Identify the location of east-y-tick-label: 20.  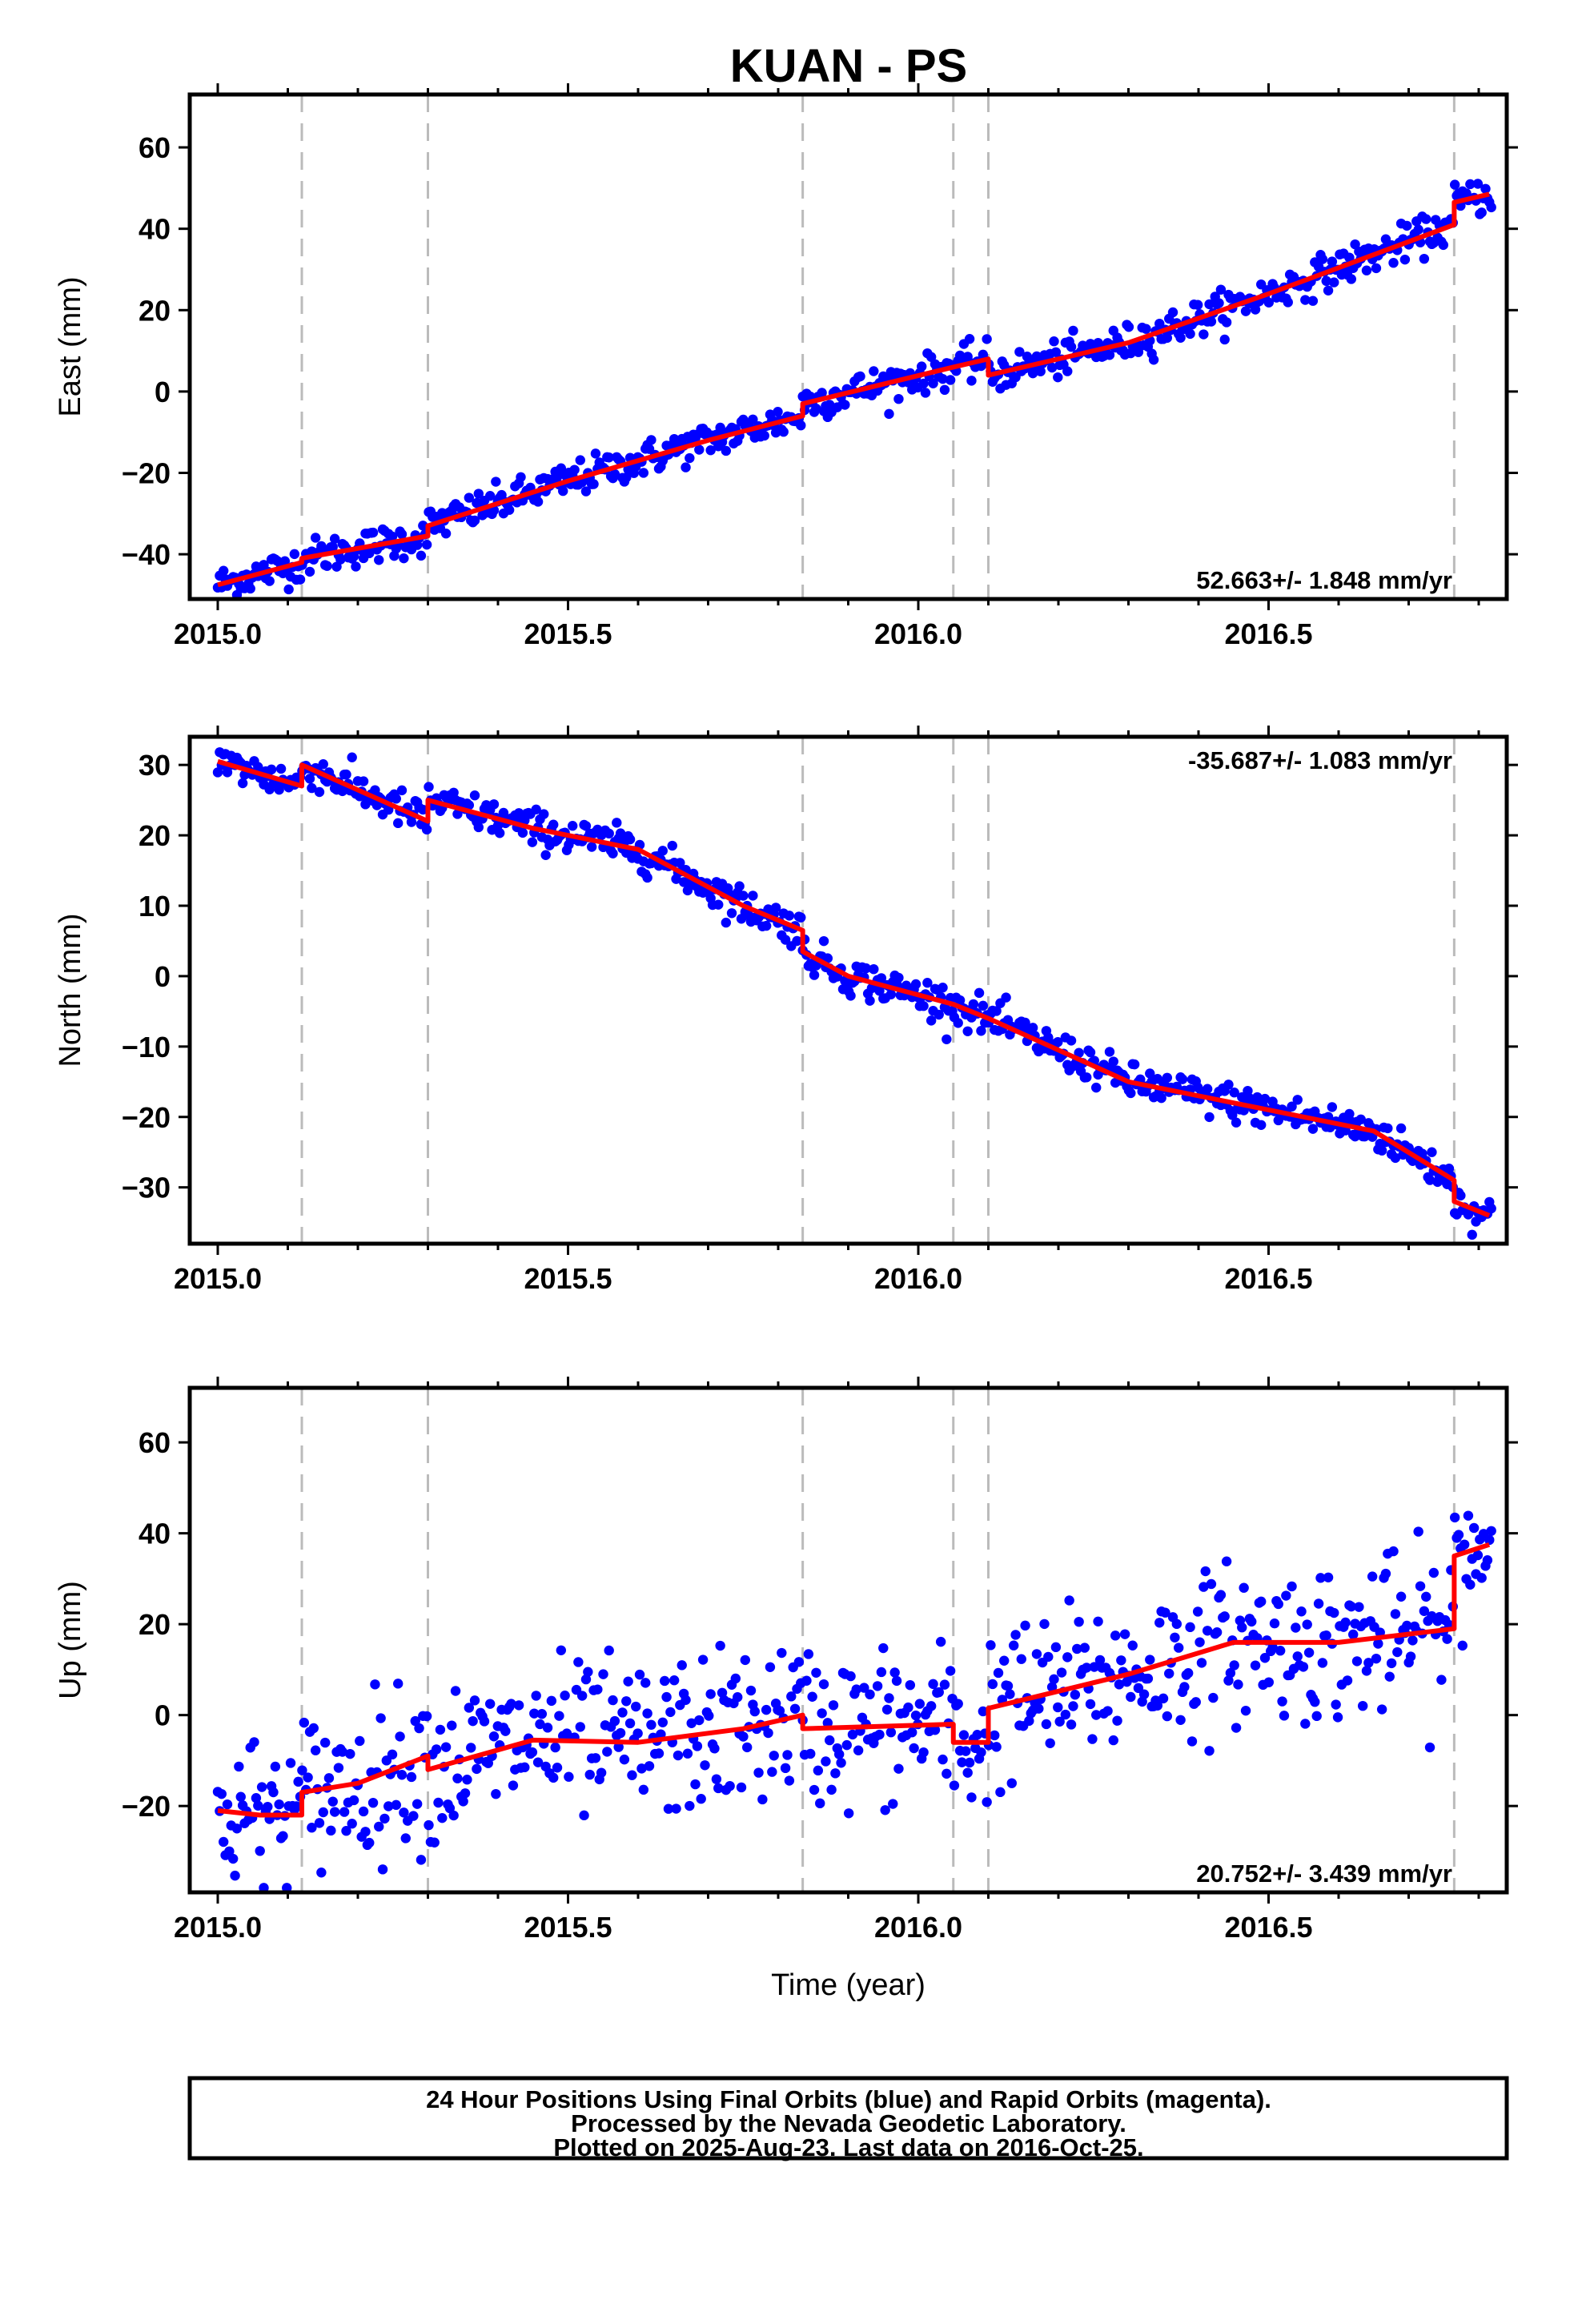
(155, 310).